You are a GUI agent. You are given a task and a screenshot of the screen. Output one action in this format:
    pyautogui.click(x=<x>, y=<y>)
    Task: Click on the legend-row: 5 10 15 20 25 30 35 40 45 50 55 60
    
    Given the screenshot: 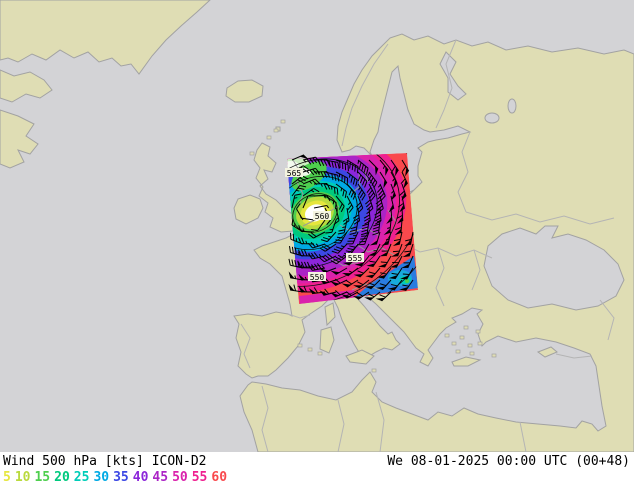 What is the action you would take?
    pyautogui.click(x=115, y=477)
    